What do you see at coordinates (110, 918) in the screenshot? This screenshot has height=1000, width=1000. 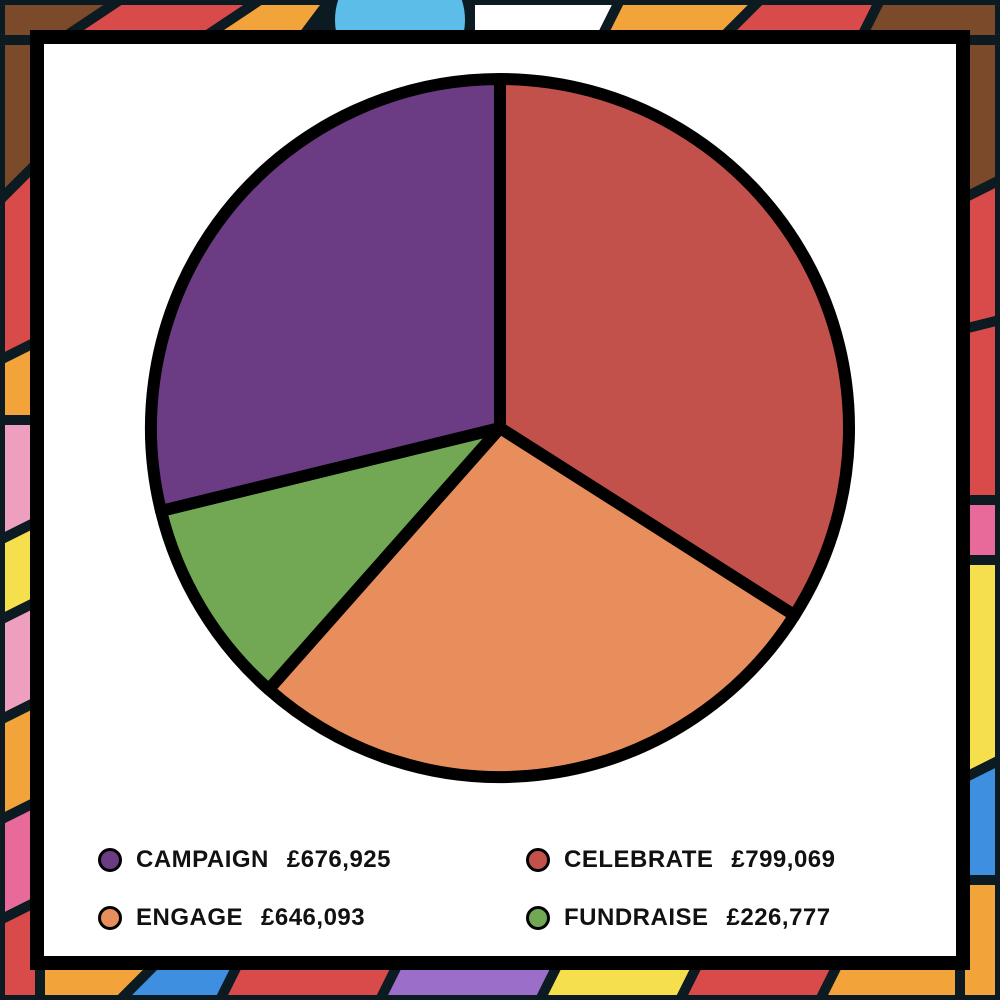 I see `legend-swatch-engage` at bounding box center [110, 918].